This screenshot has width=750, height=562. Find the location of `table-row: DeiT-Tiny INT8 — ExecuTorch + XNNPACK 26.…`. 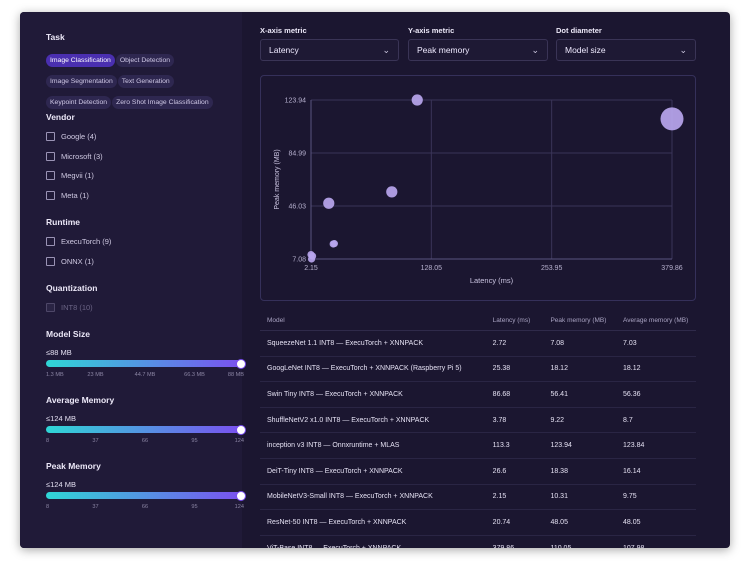

table-row: DeiT-Tiny INT8 — ExecuTorch + XNNPACK 26.… is located at coordinates (478, 471).